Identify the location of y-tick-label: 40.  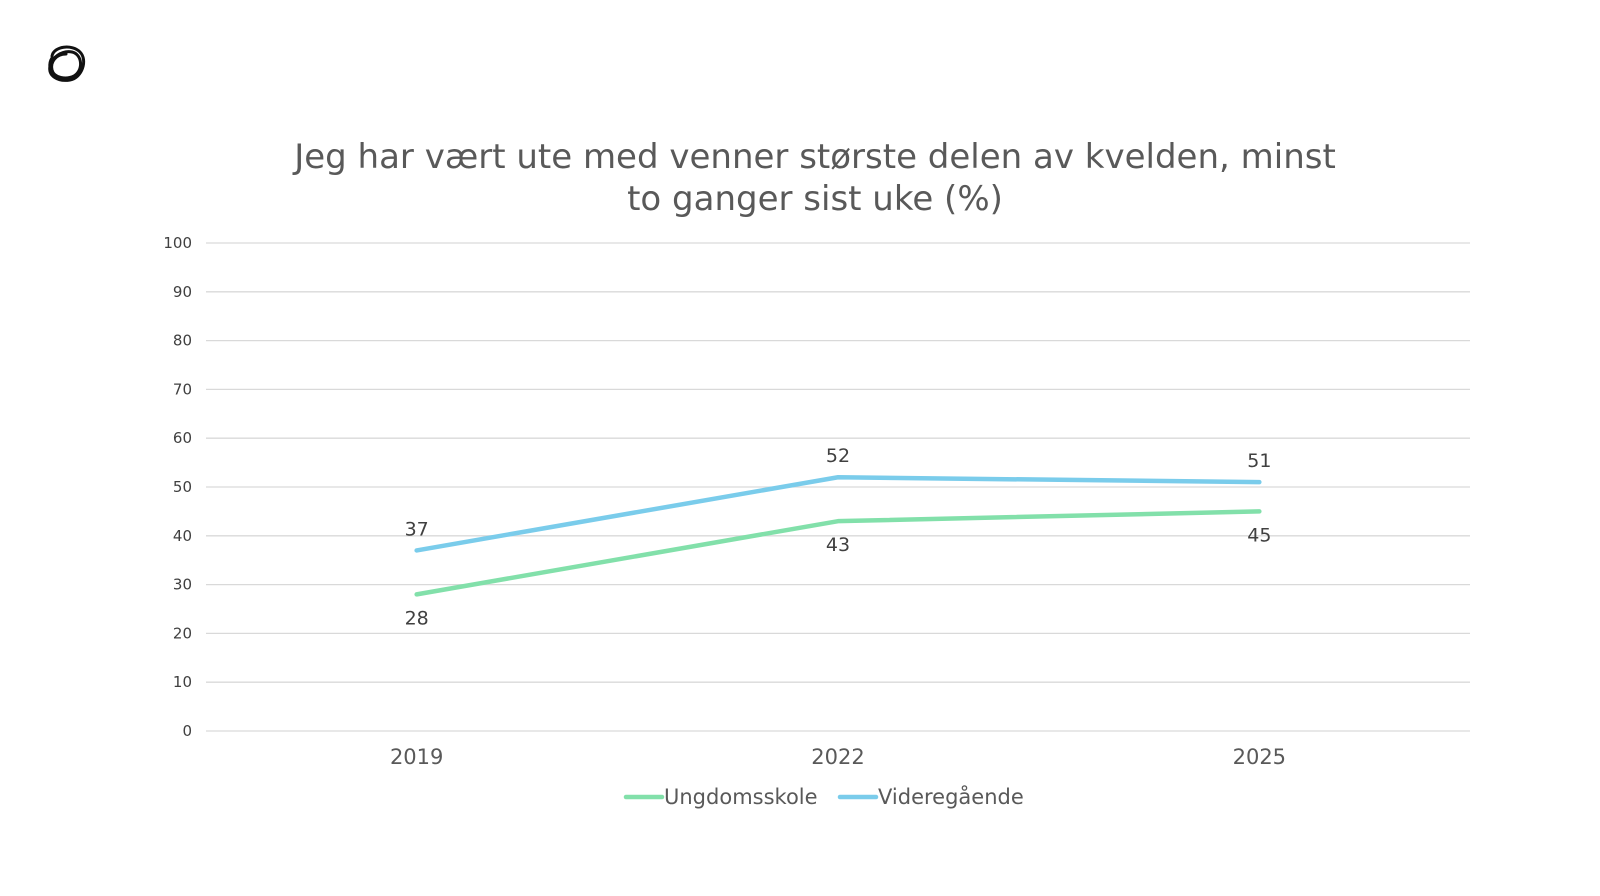
(182, 536).